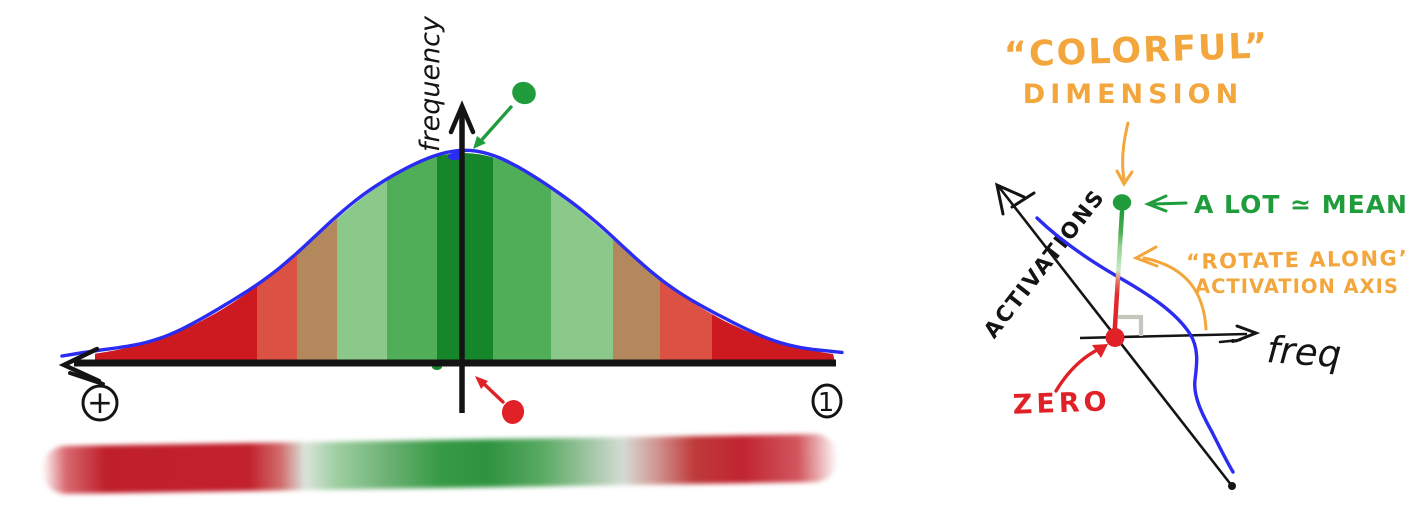 The image size is (1406, 512). I want to click on rotate-label-line2: ACTIVATION AXIS, so click(1297, 286).